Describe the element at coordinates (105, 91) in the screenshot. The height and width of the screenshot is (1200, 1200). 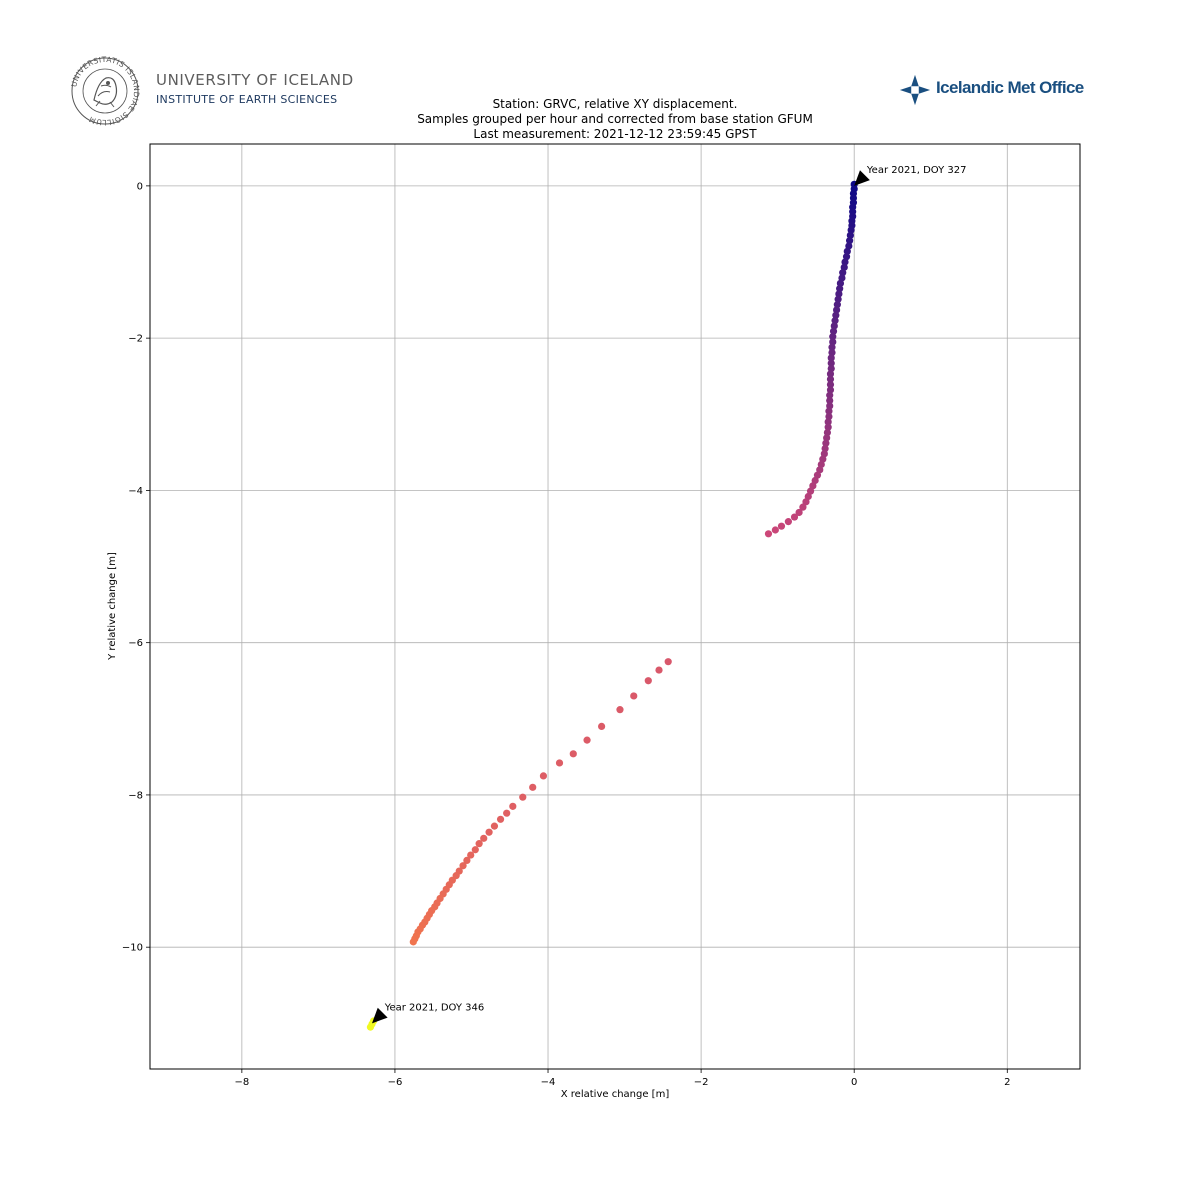
I see `university-seal-icon: UNIVERSITATIS ISLANDIAE SIGILLUM` at that location.